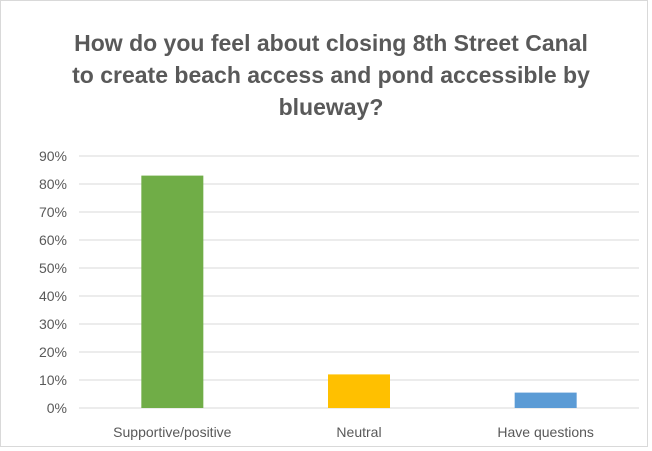 This screenshot has width=652, height=451. What do you see at coordinates (53, 212) in the screenshot?
I see `y-tick-label: 70%` at bounding box center [53, 212].